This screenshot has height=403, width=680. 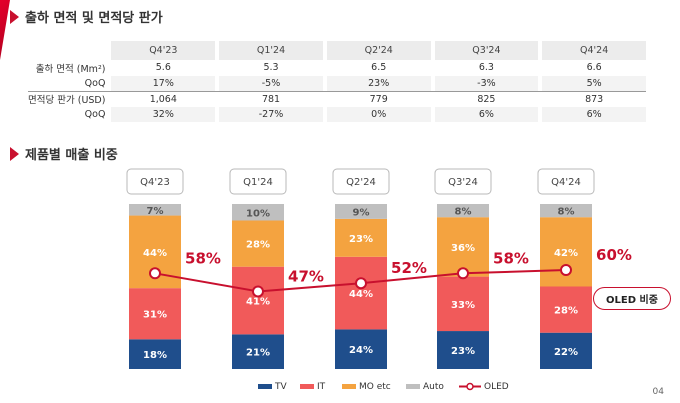 I want to click on bar-value-label: 10%, so click(x=258, y=213).